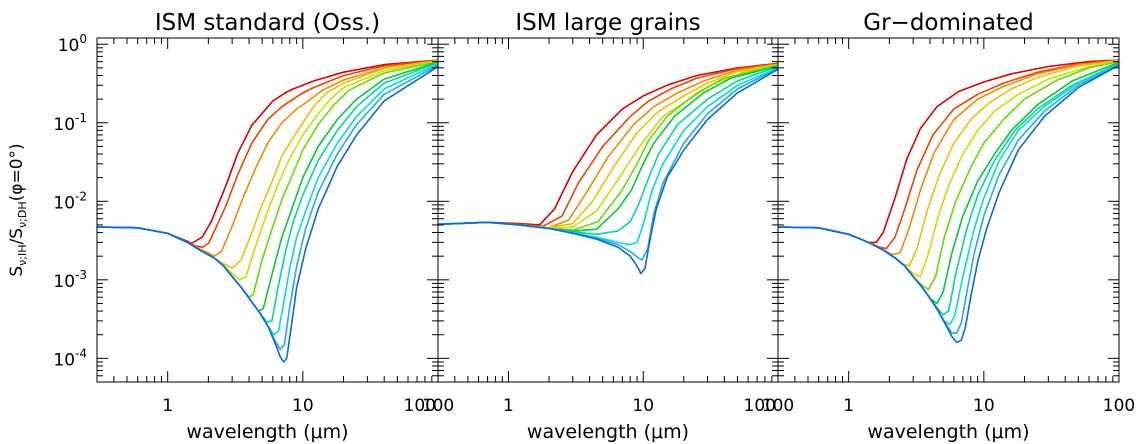  Describe the element at coordinates (18, 209) in the screenshot. I see `y-axis-label: Sν;IH/Sν;DH(φ=0°)` at that location.